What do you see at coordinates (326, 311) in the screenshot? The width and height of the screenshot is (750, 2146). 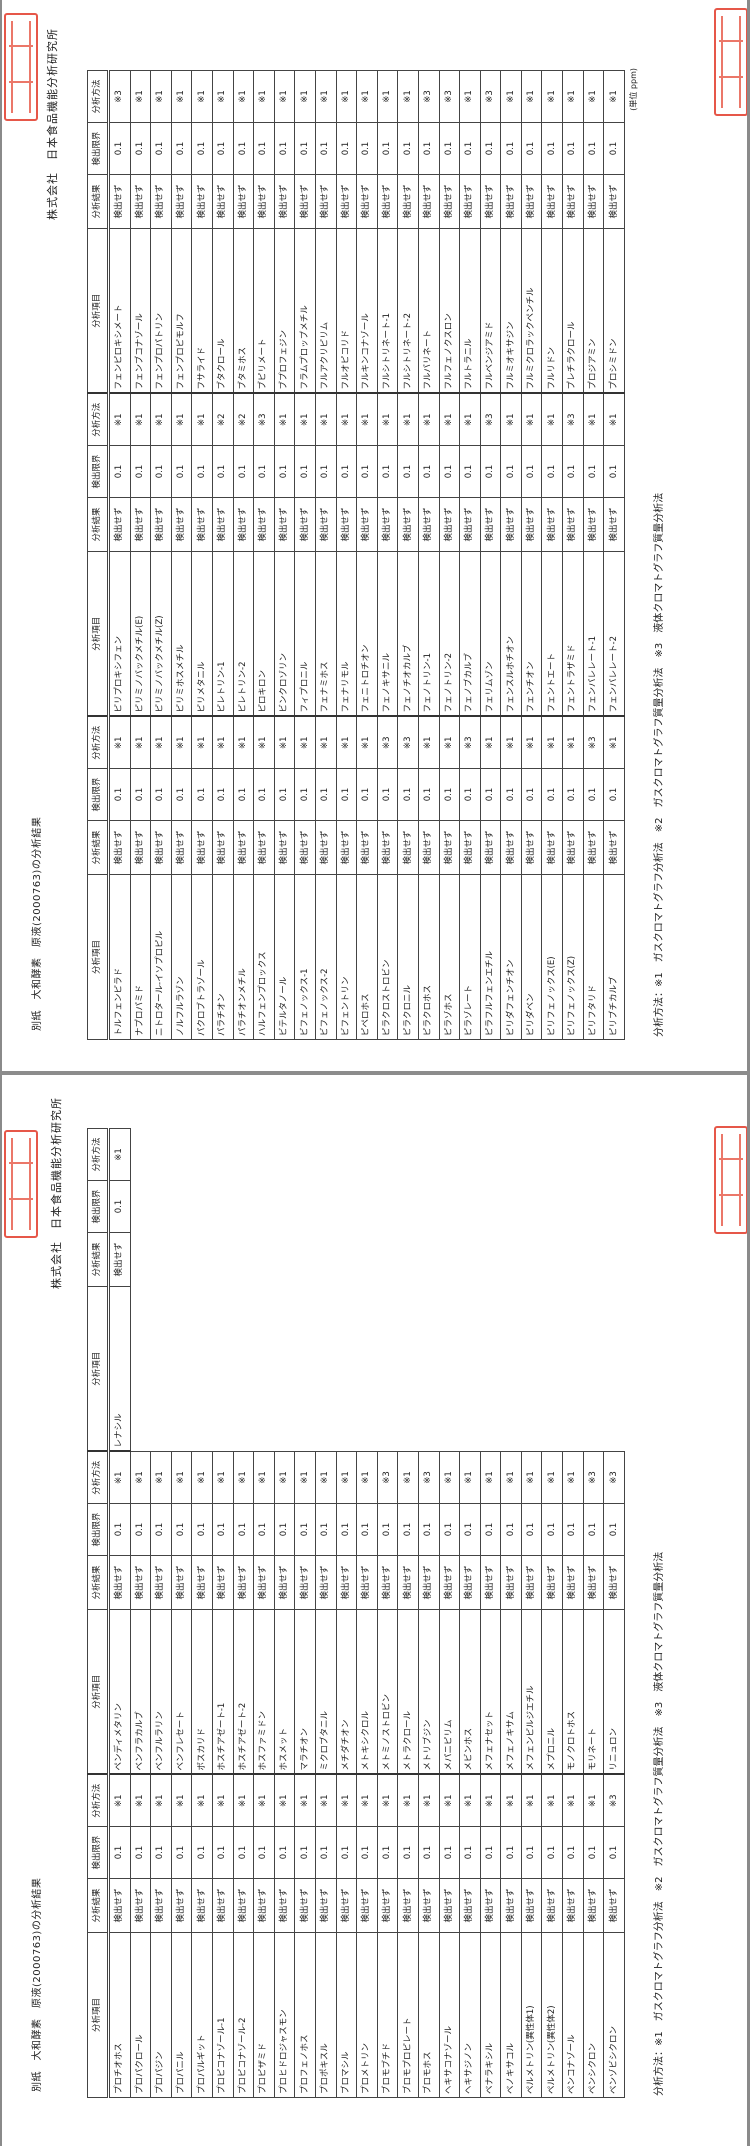 I see `analyte-name: フルアクリピリム` at bounding box center [326, 311].